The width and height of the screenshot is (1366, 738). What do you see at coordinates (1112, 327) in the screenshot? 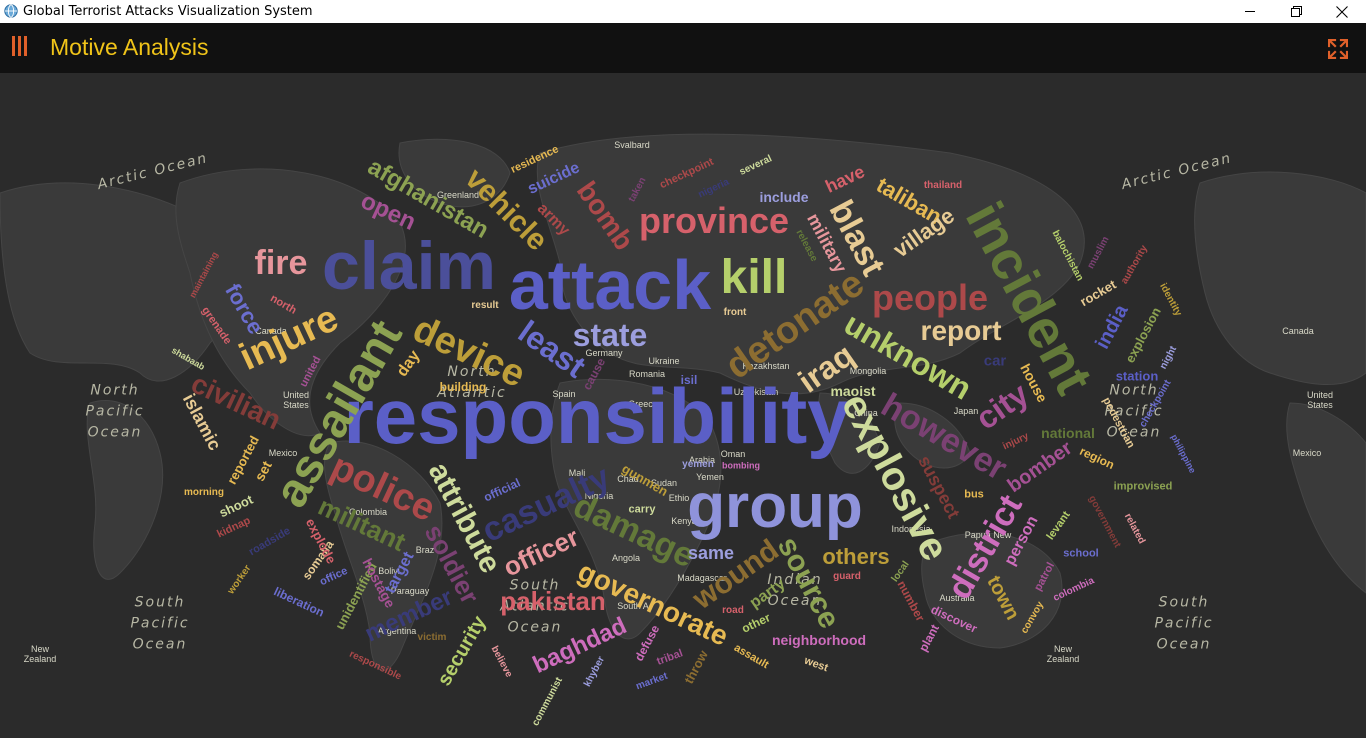
I see `word-cloud-term: india` at bounding box center [1112, 327].